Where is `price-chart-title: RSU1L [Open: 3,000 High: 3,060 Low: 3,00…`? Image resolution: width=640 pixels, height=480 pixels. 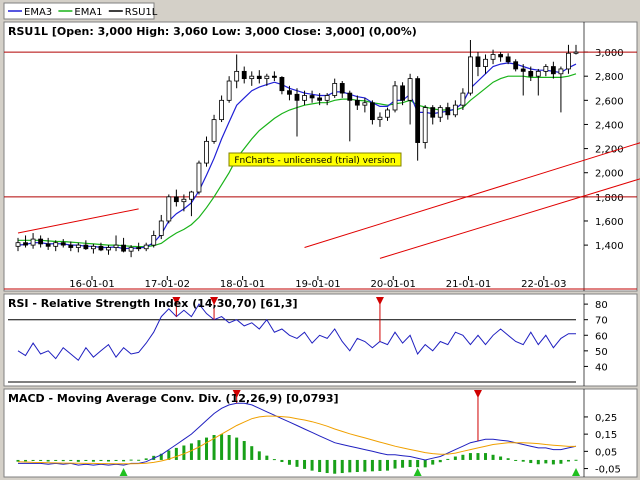
price-chart-title: RSU1L [Open: 3,000 High: 3,060 Low: 3,00… is located at coordinates (212, 31).